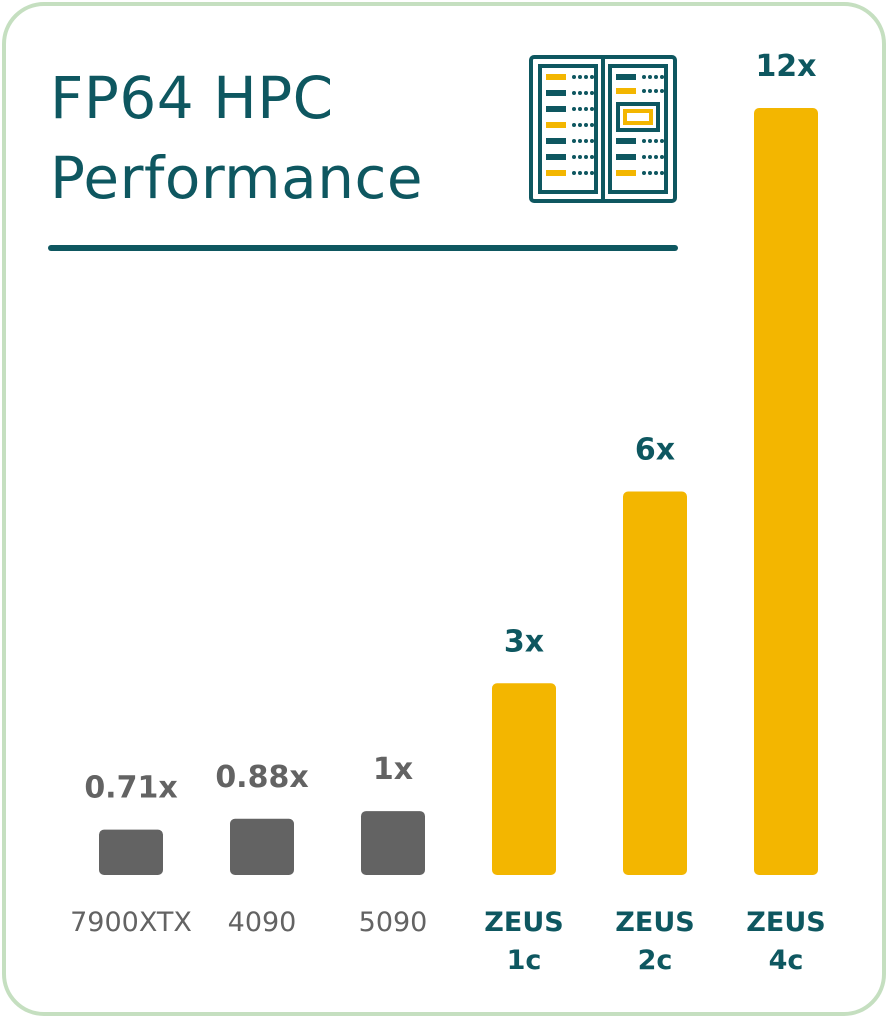 This screenshot has width=896, height=1024. I want to click on category-label: 4090, so click(262, 922).